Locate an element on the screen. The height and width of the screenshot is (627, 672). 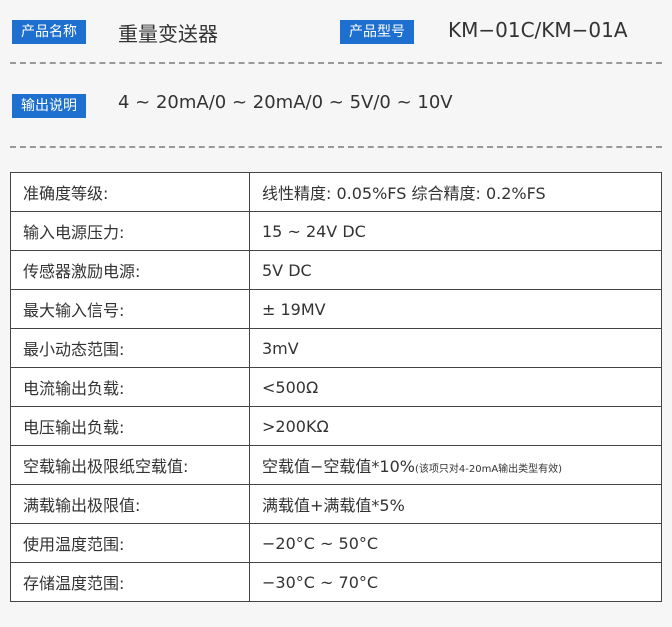
product-name: 重量变送器 is located at coordinates (168, 34).